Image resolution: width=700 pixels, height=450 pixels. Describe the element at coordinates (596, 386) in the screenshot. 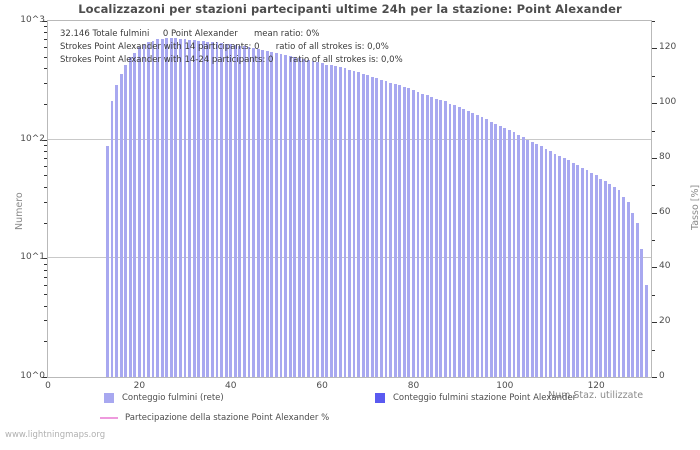

I see `x-tick-label: 120` at that location.